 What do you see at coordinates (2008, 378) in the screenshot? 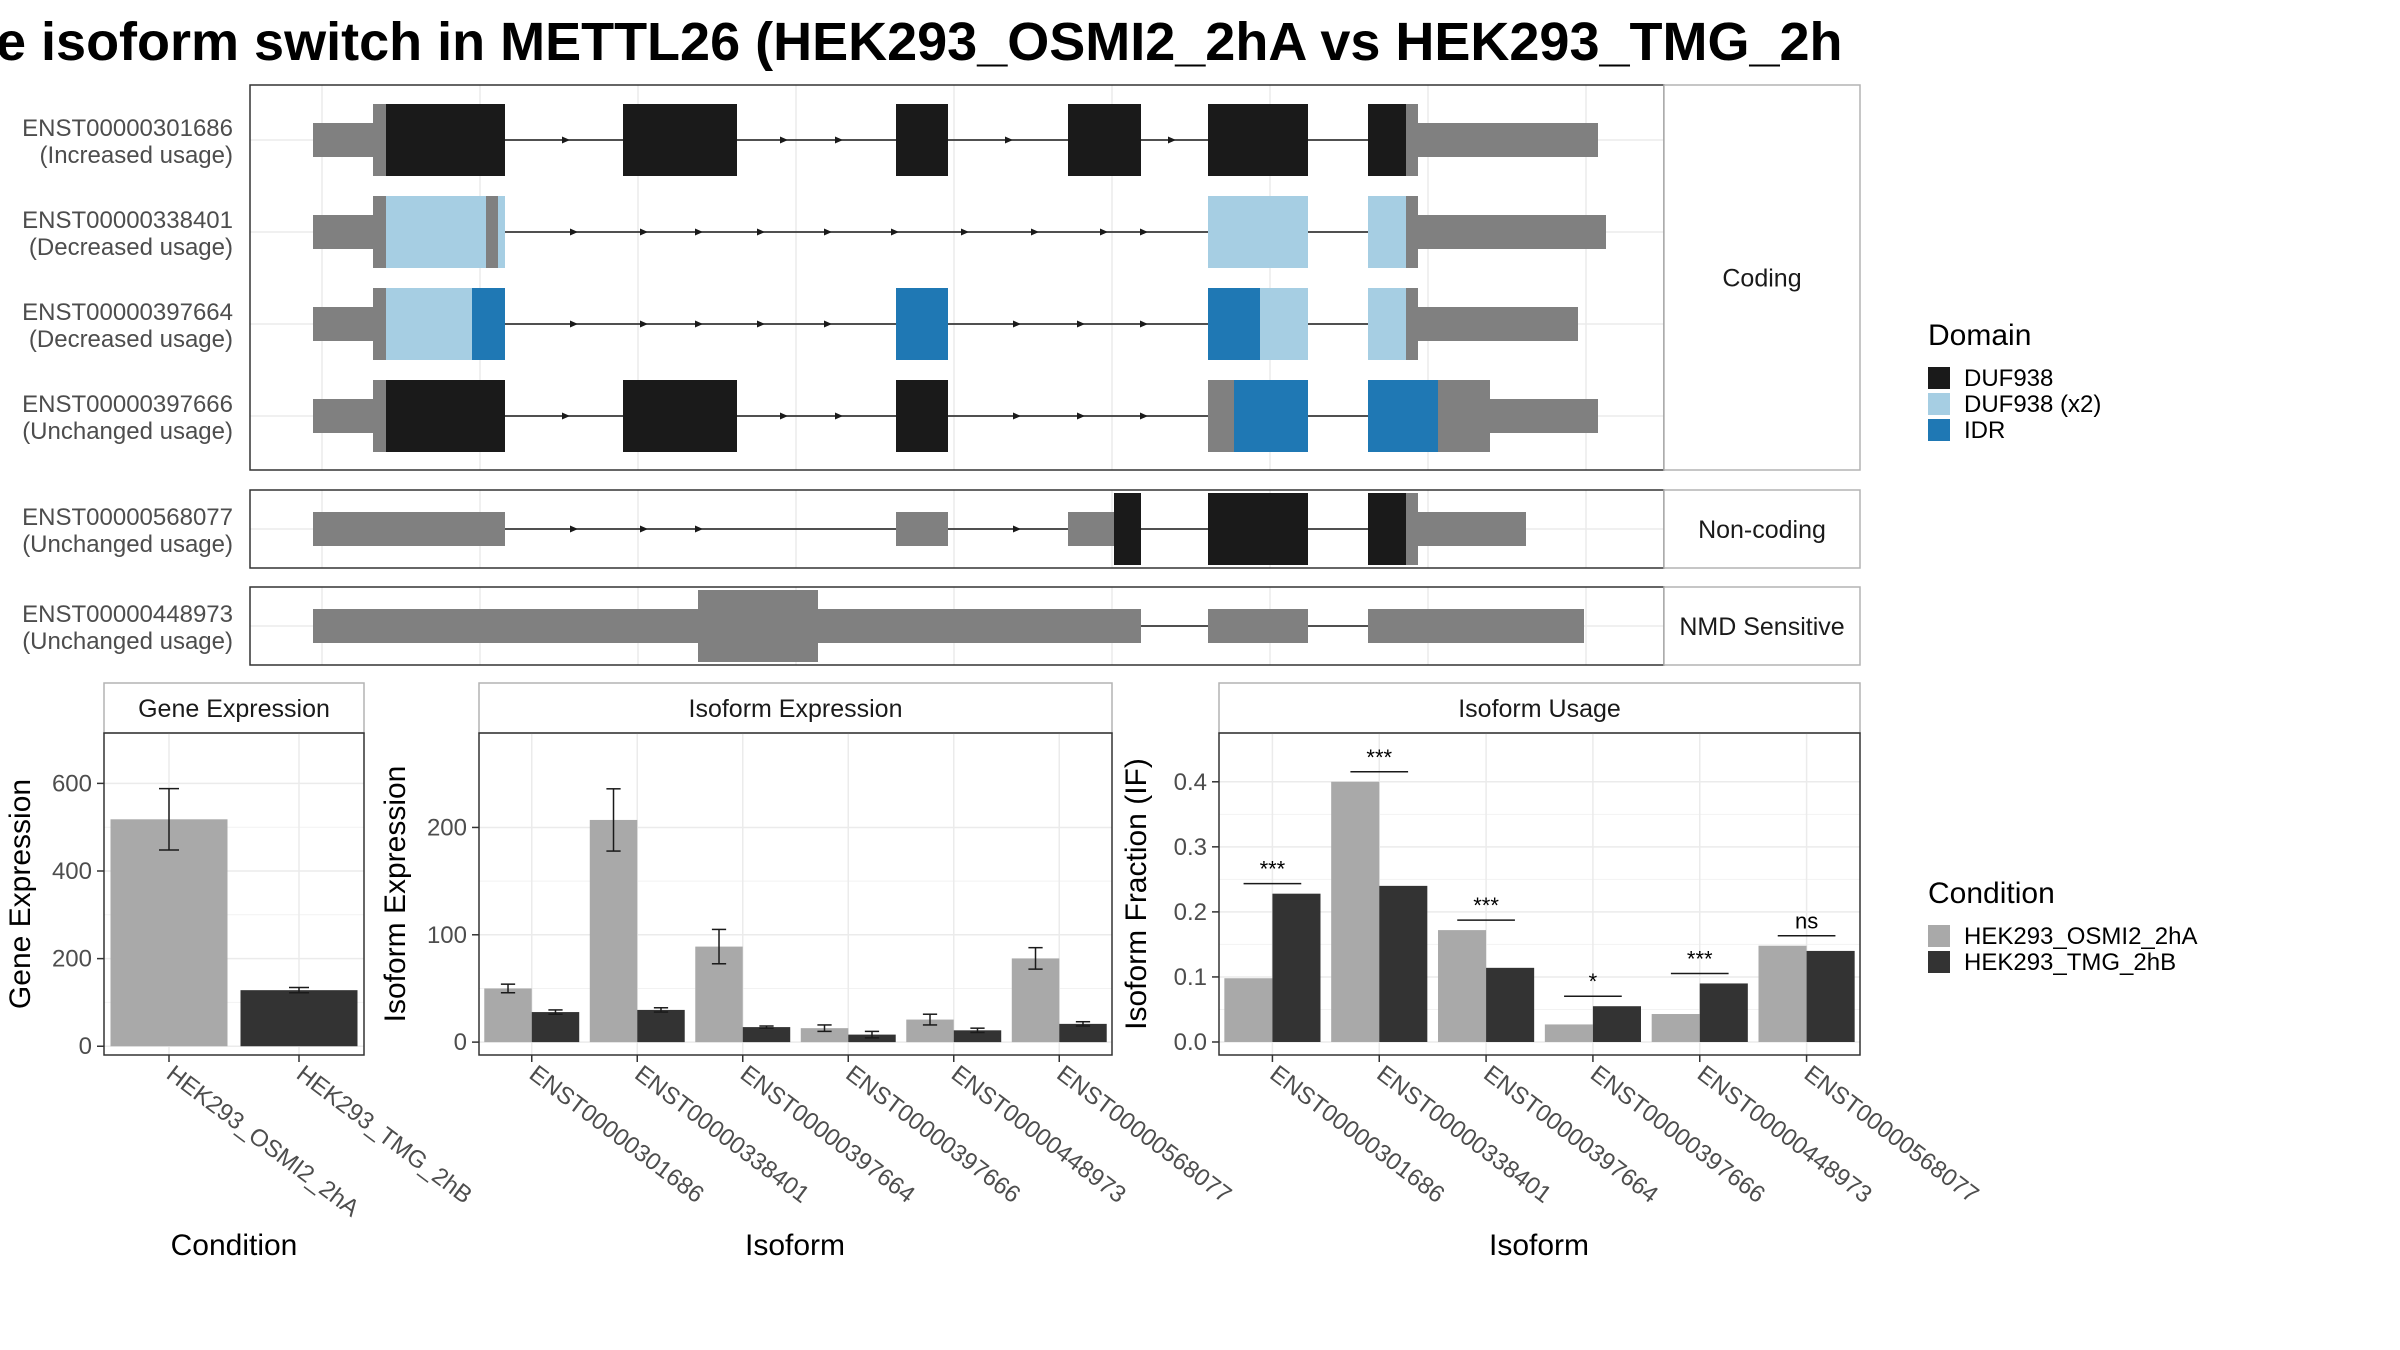
I see `legend-label-duf938: DUF938` at bounding box center [2008, 378].